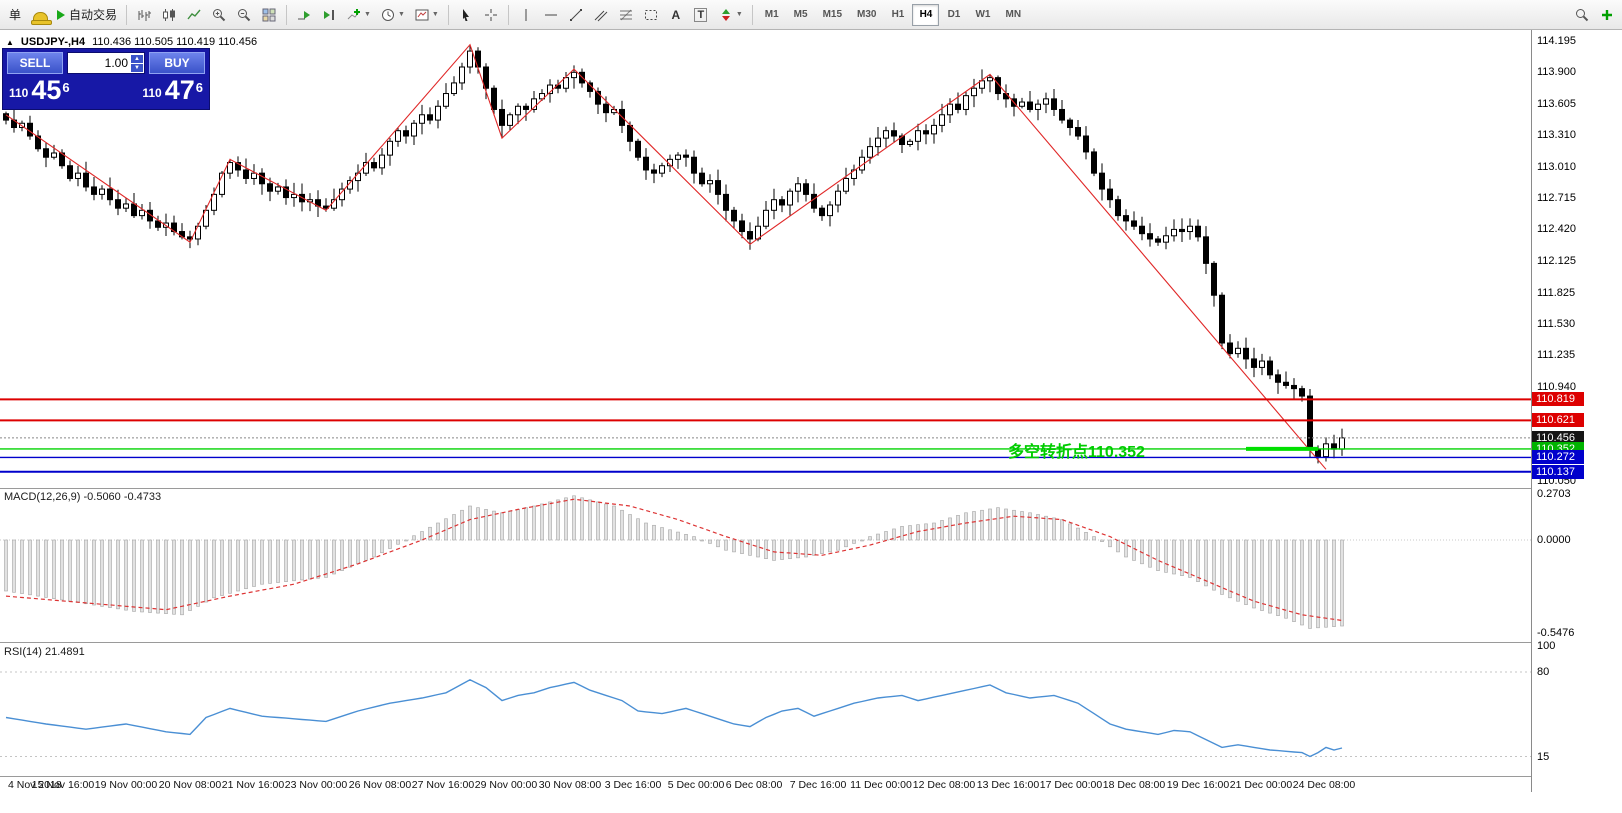 This screenshot has width=1622, height=813. What do you see at coordinates (253, 785) in the screenshot?
I see `time-axis-label: 21 Nov 16:00` at bounding box center [253, 785].